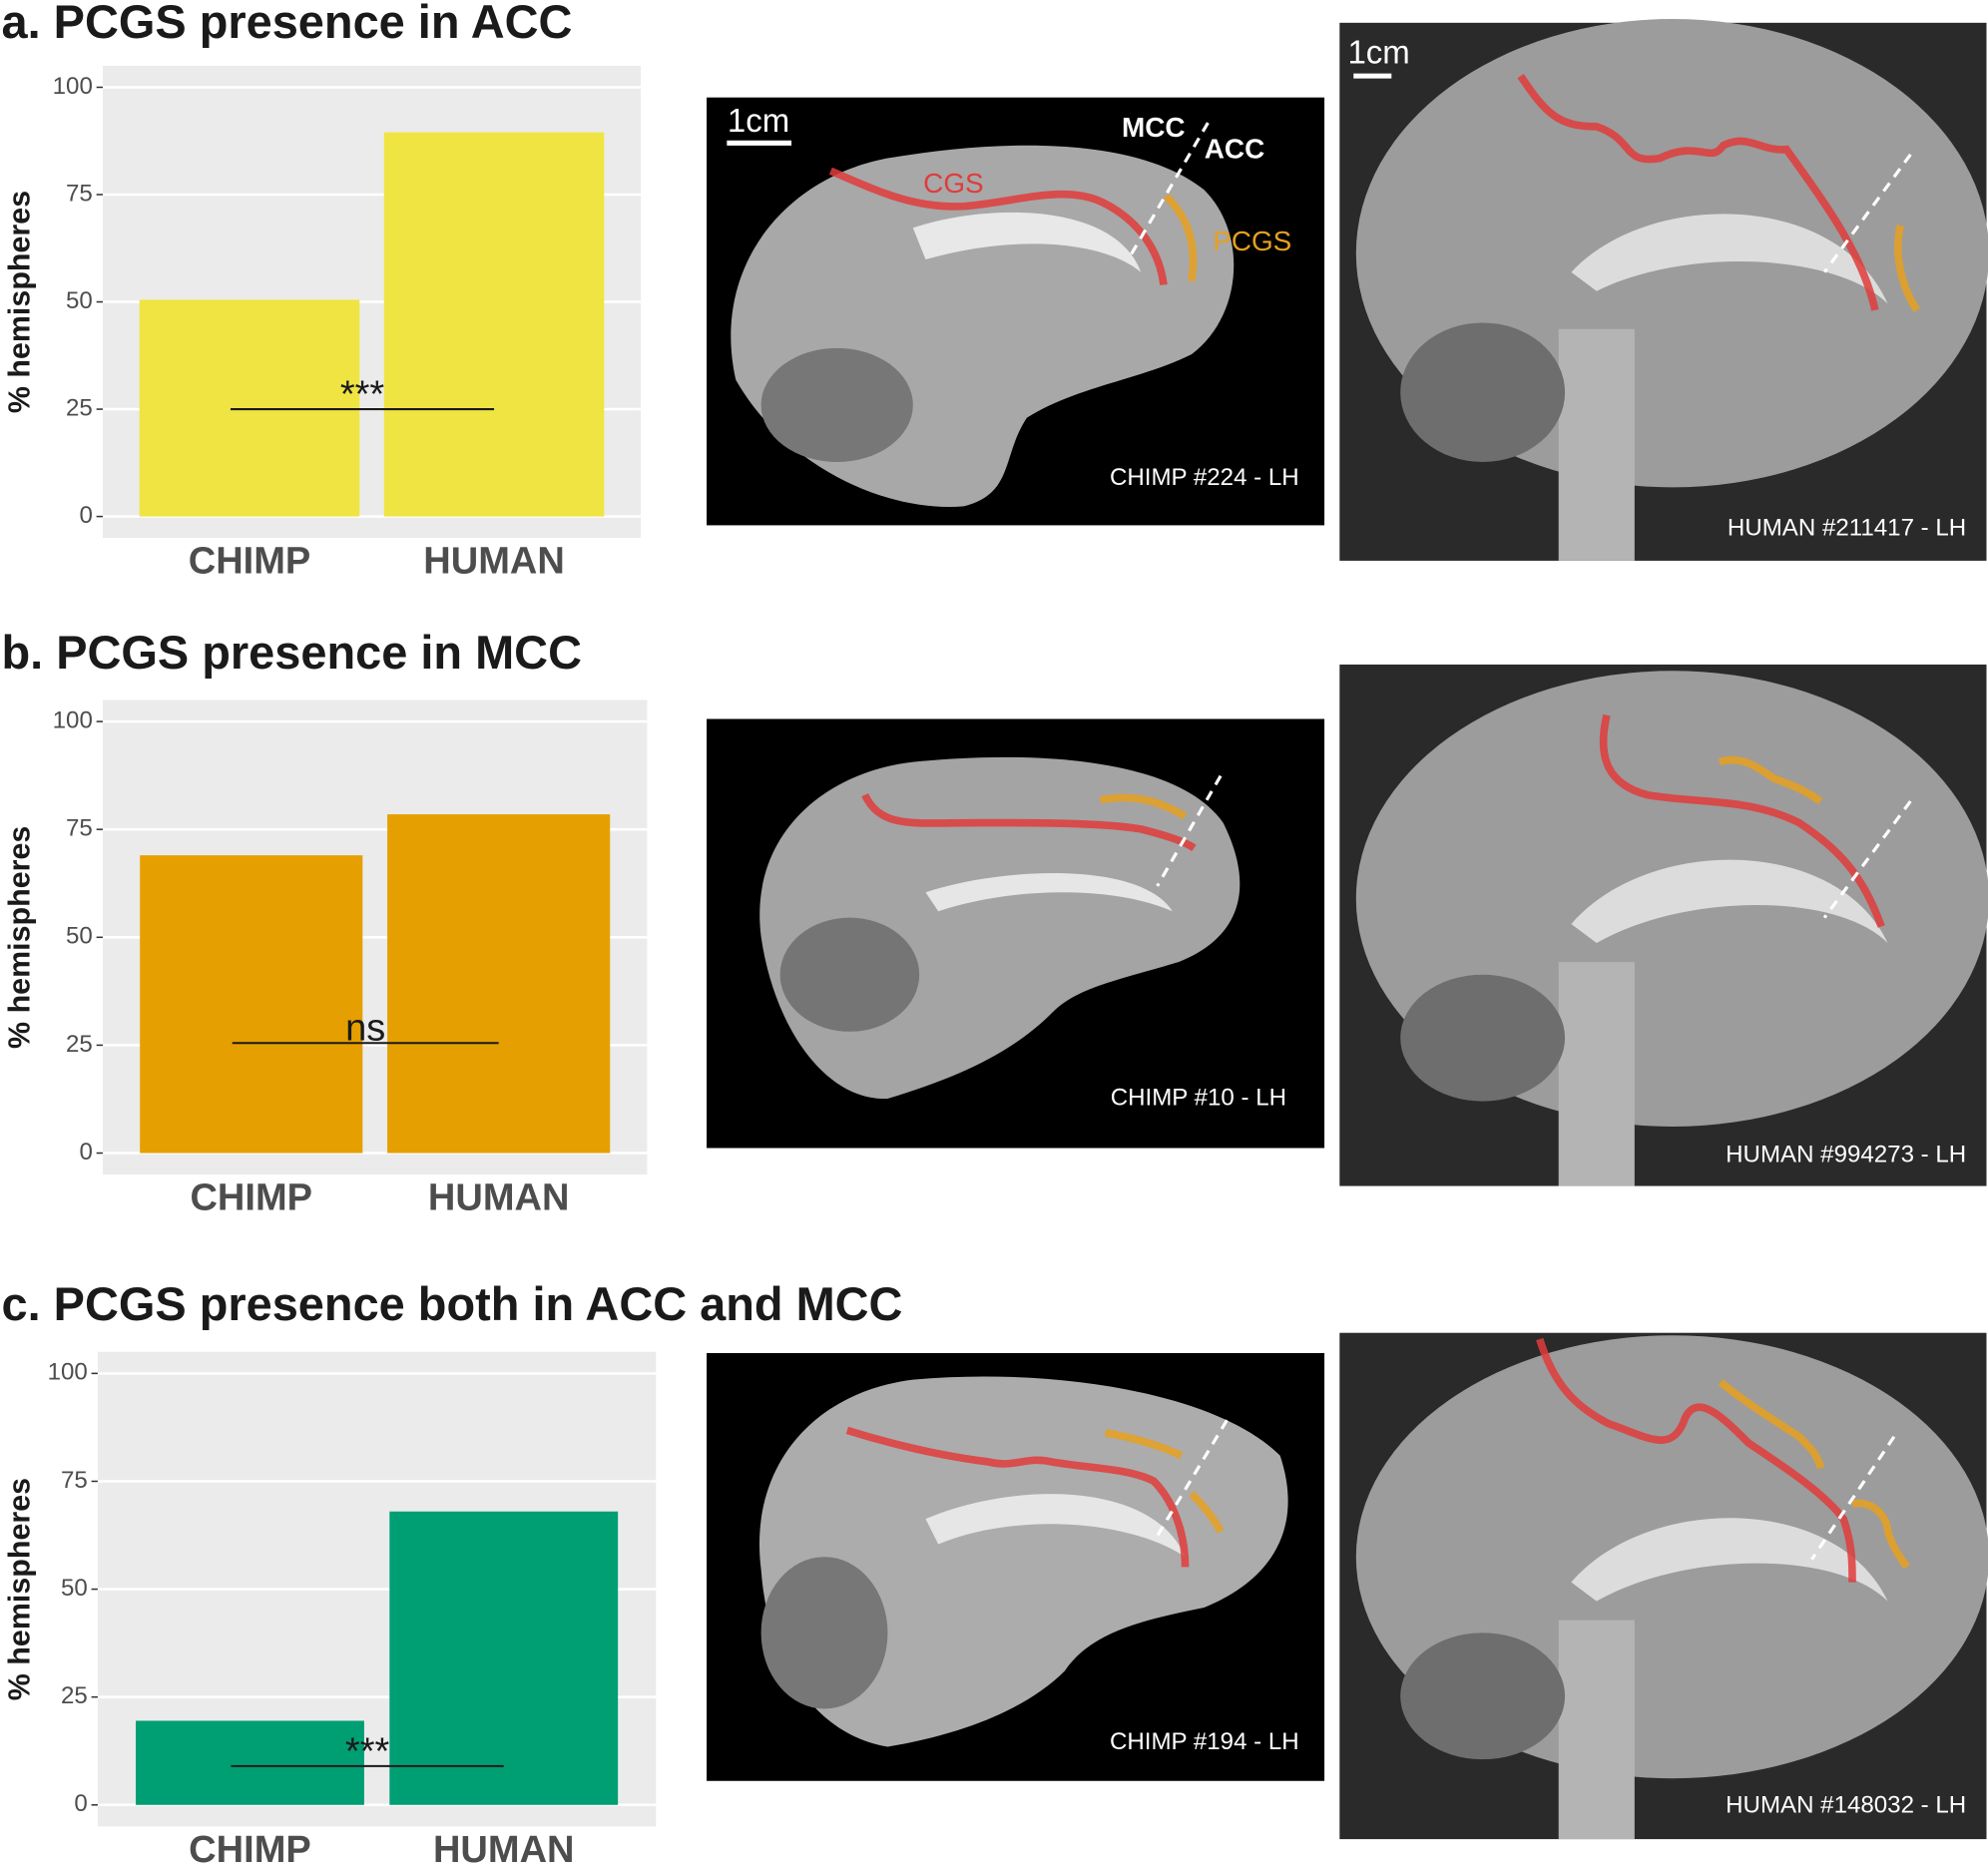 The height and width of the screenshot is (1867, 1988). I want to click on region-label: ACC, so click(1234, 150).